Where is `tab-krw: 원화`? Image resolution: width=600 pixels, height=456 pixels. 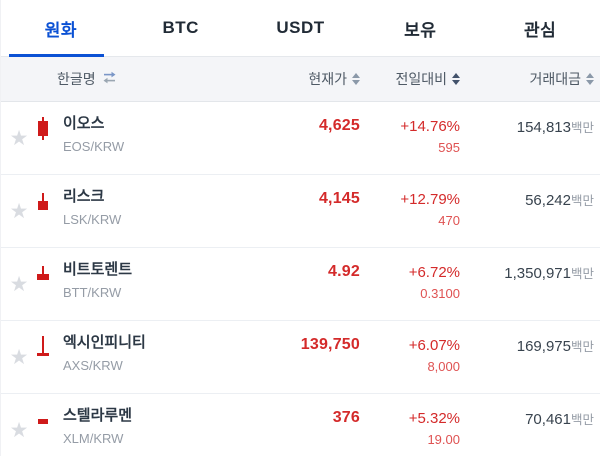 tab-krw: 원화 is located at coordinates (61, 28).